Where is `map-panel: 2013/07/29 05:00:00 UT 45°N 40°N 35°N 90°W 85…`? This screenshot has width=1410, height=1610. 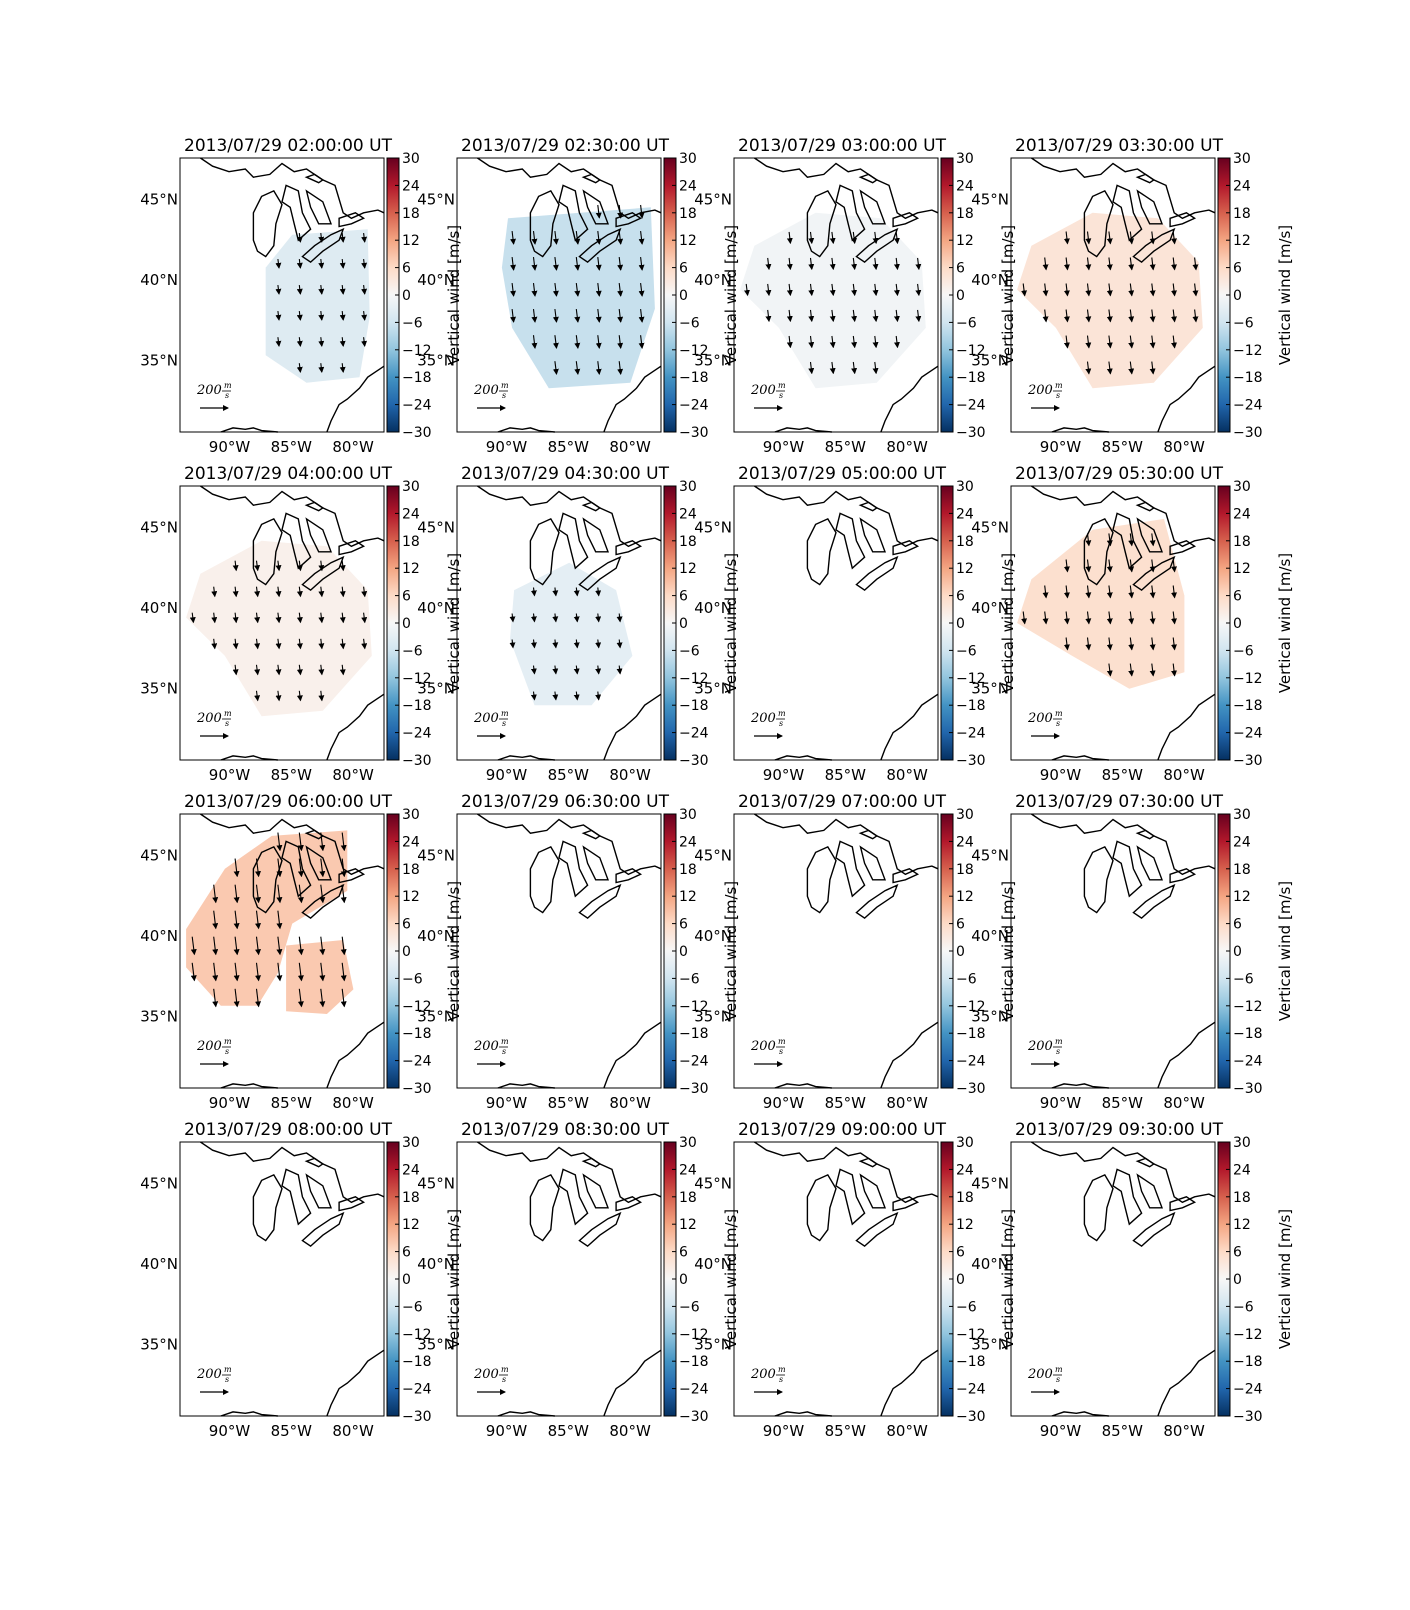 map-panel: 2013/07/29 05:00:00 UT 45°N 40°N 35°N 90°W 85… is located at coordinates (855, 624).